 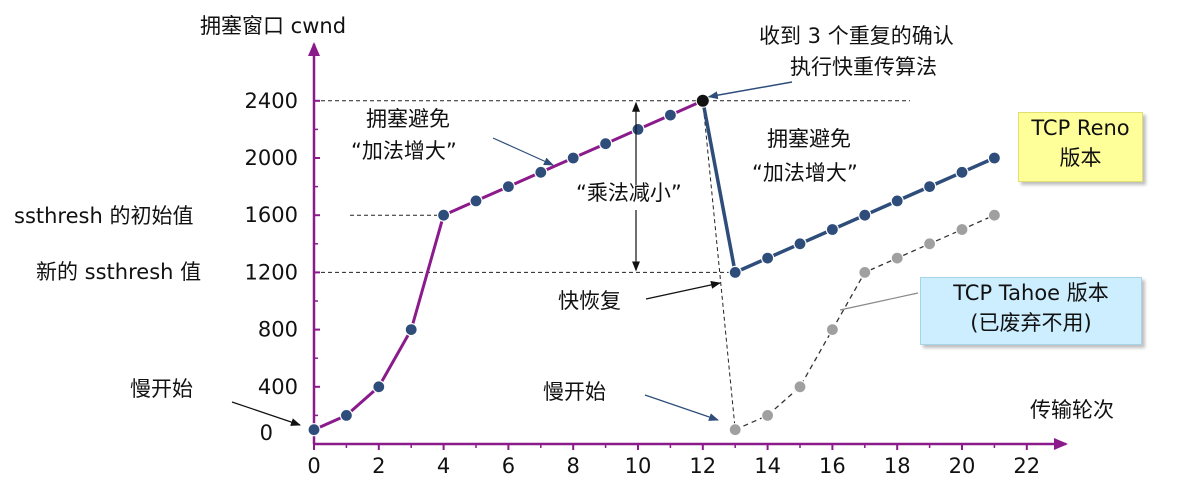 I want to click on x-tick-label: 0, so click(x=313, y=466).